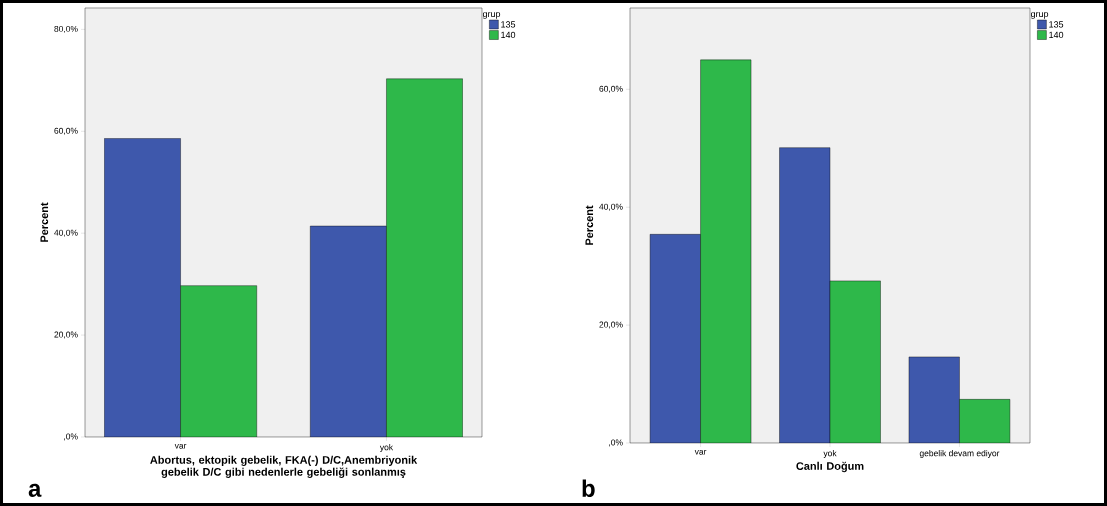 This screenshot has width=1107, height=506. I want to click on x-axis-title: Canlı Doğum, so click(830, 467).